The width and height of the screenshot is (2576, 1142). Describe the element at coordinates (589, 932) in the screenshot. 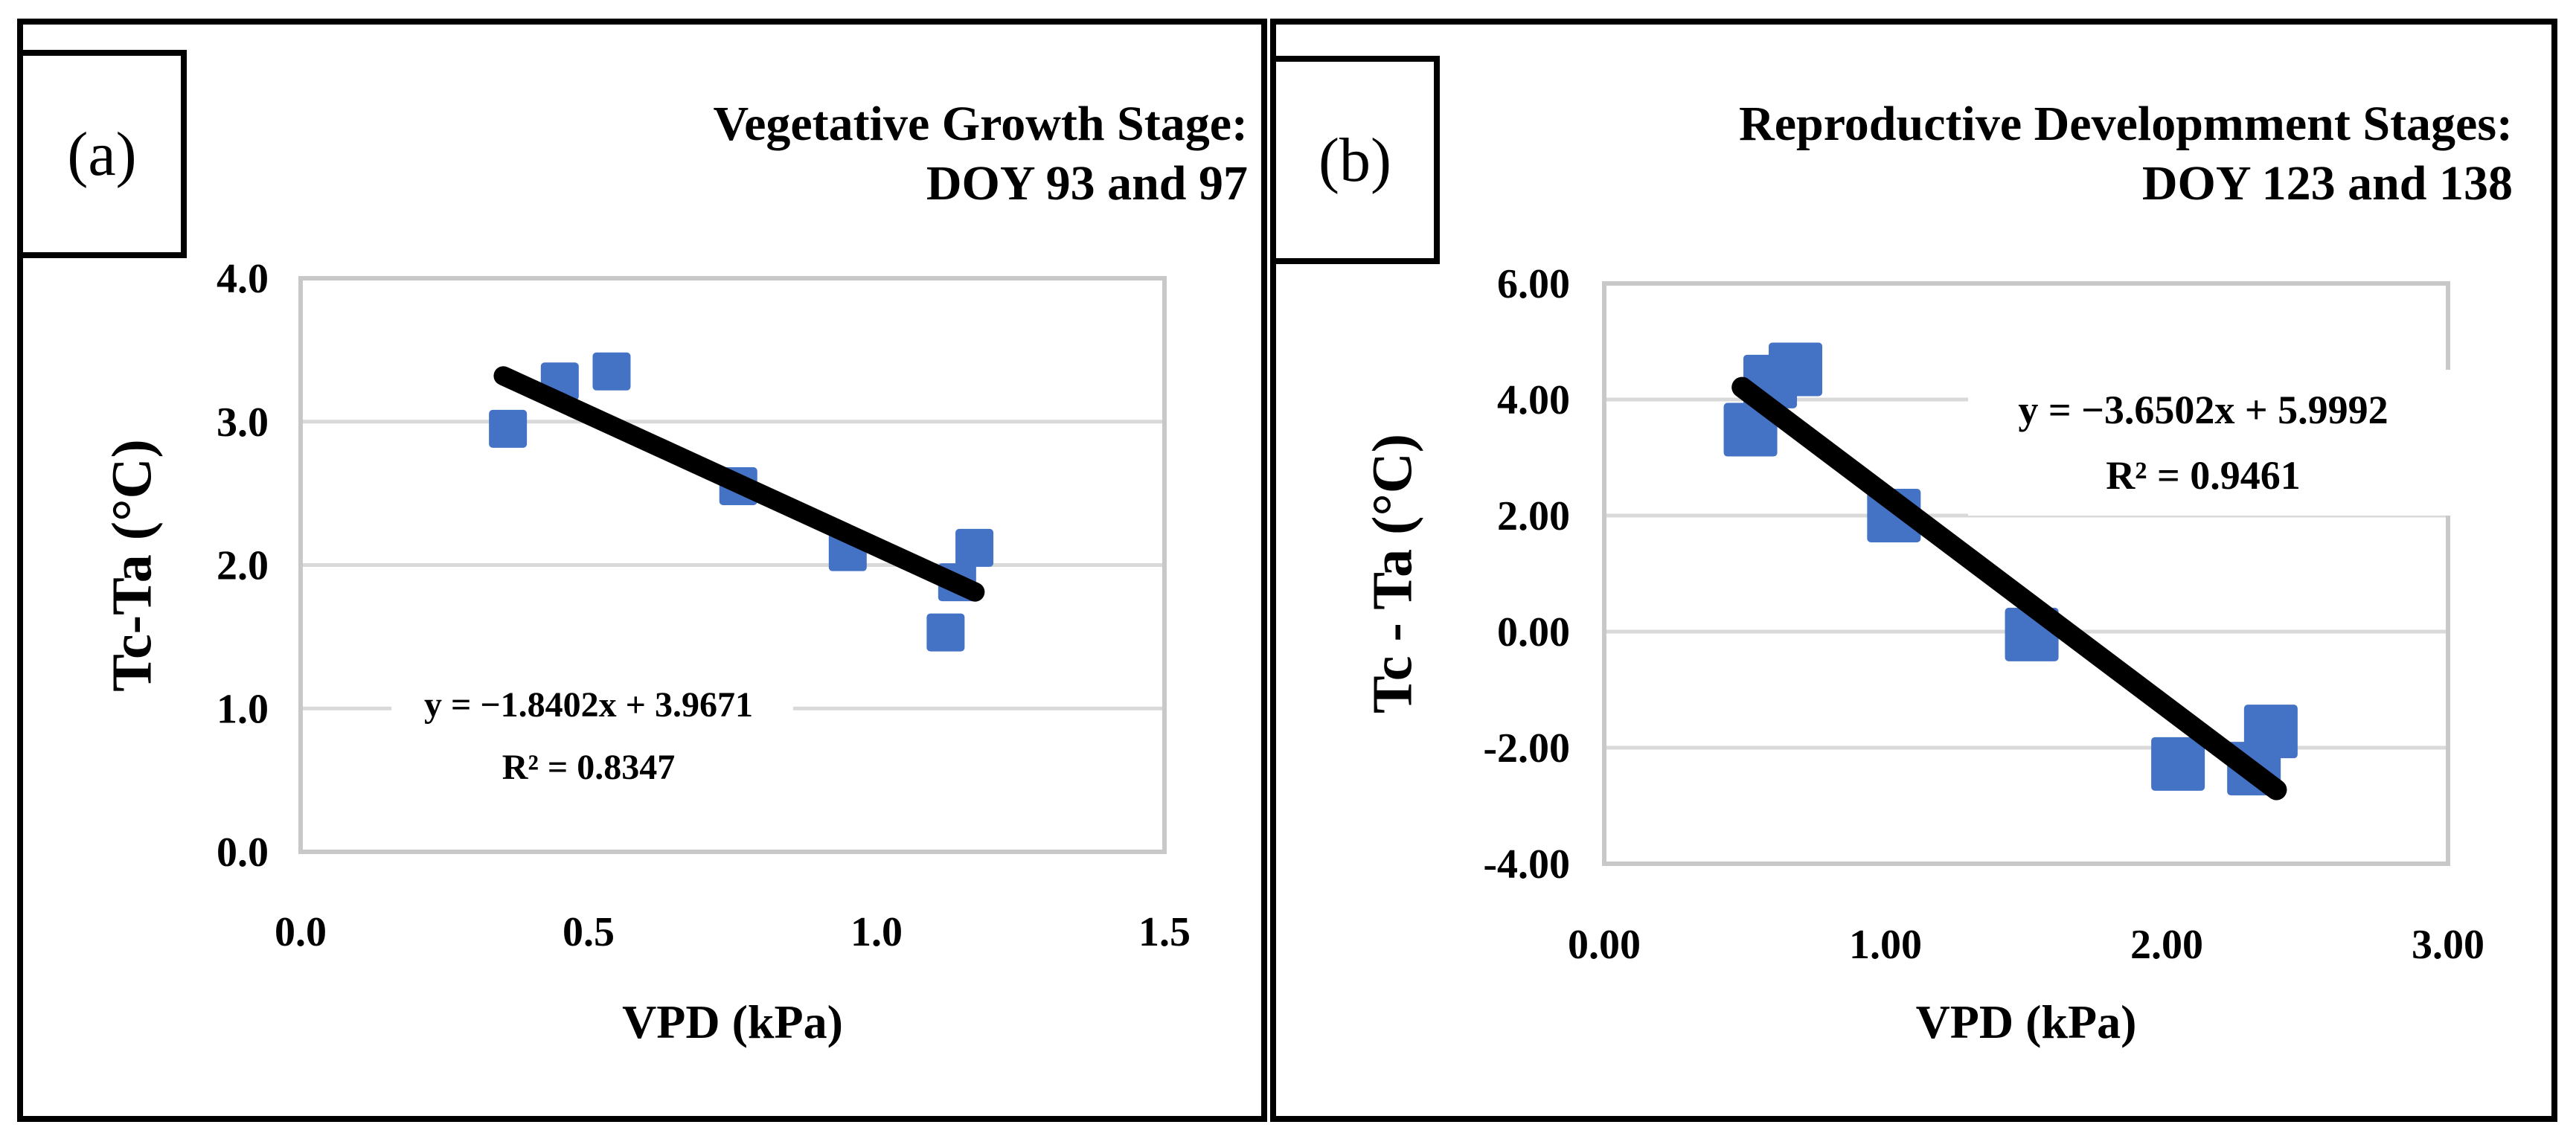

I see `x-tick-label: 0.5` at that location.